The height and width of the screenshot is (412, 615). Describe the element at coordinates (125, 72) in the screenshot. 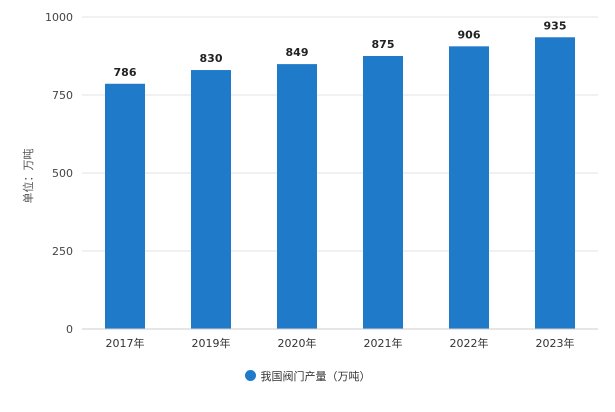

I see `data-label-0: 786` at that location.